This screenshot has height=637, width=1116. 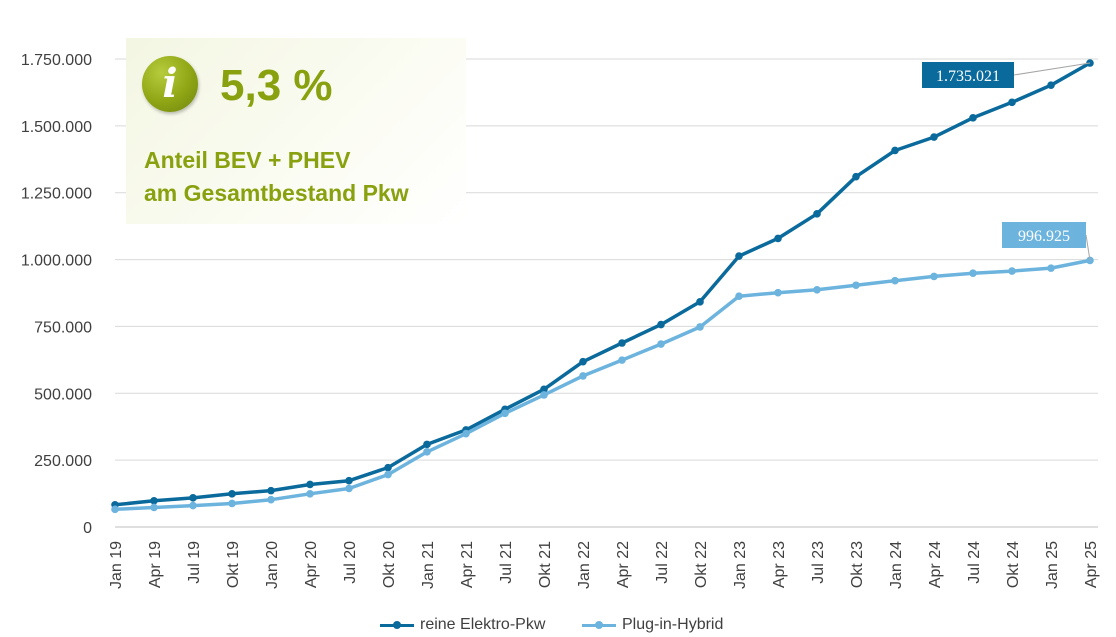 What do you see at coordinates (194, 562) in the screenshot?
I see `x-tick-label: Jul 19` at bounding box center [194, 562].